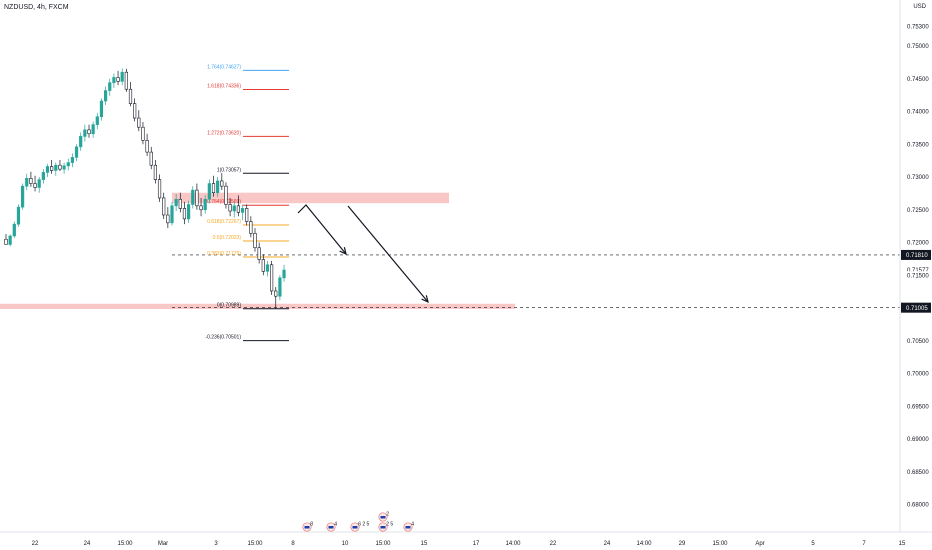  I want to click on time-tick-label: 24, so click(87, 544).